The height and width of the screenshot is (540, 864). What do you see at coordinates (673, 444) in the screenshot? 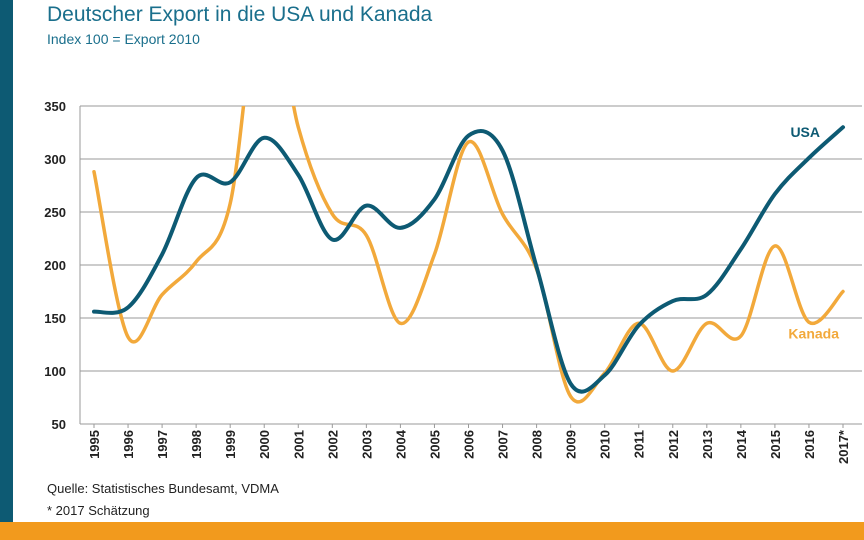
I see `x-tick-label: 2012` at bounding box center [673, 444].